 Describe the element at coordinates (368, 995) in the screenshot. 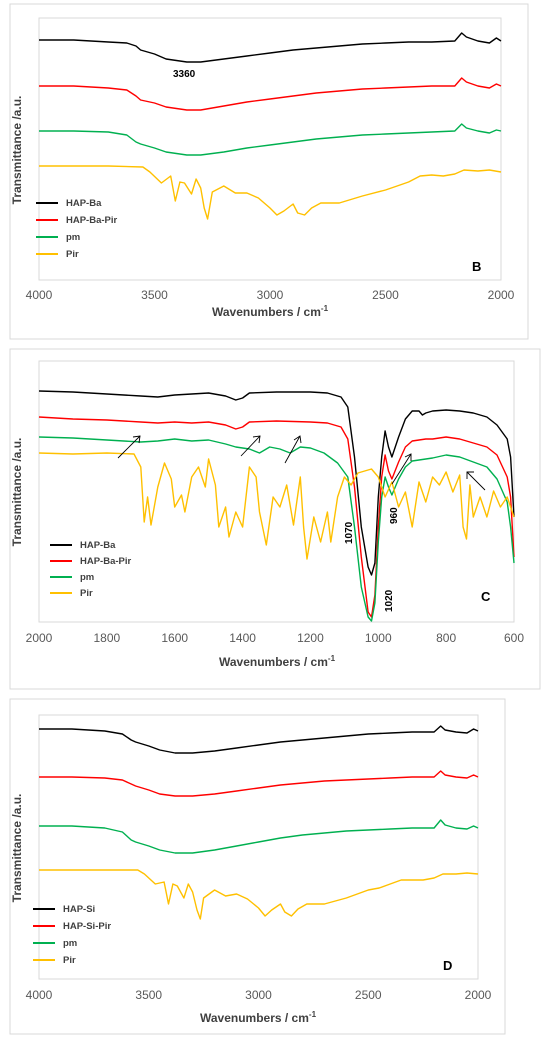

I see `panel-d-x-tick-label: 2500` at that location.